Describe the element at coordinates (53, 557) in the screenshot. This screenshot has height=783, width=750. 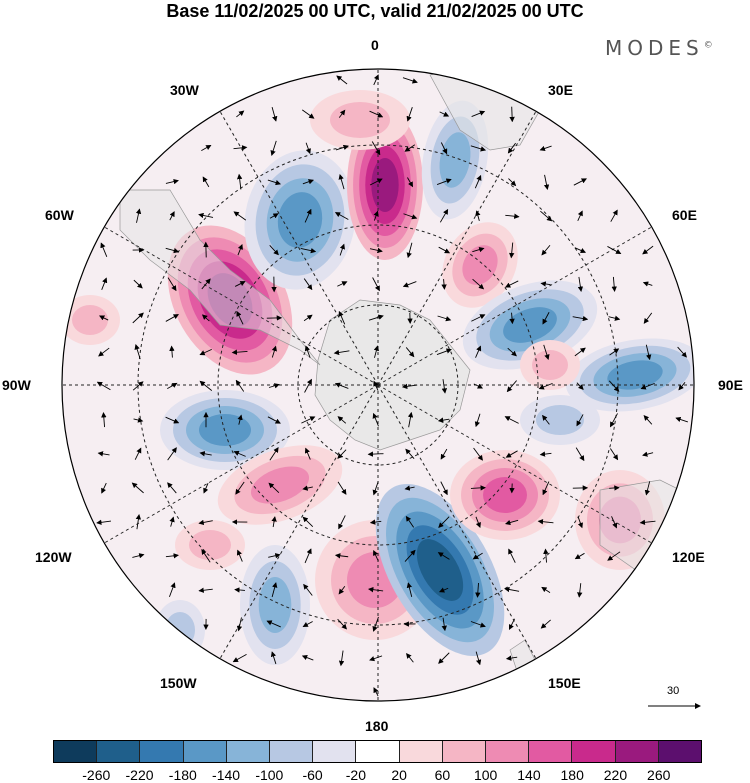
I see `lon-label-120w: 120W` at that location.